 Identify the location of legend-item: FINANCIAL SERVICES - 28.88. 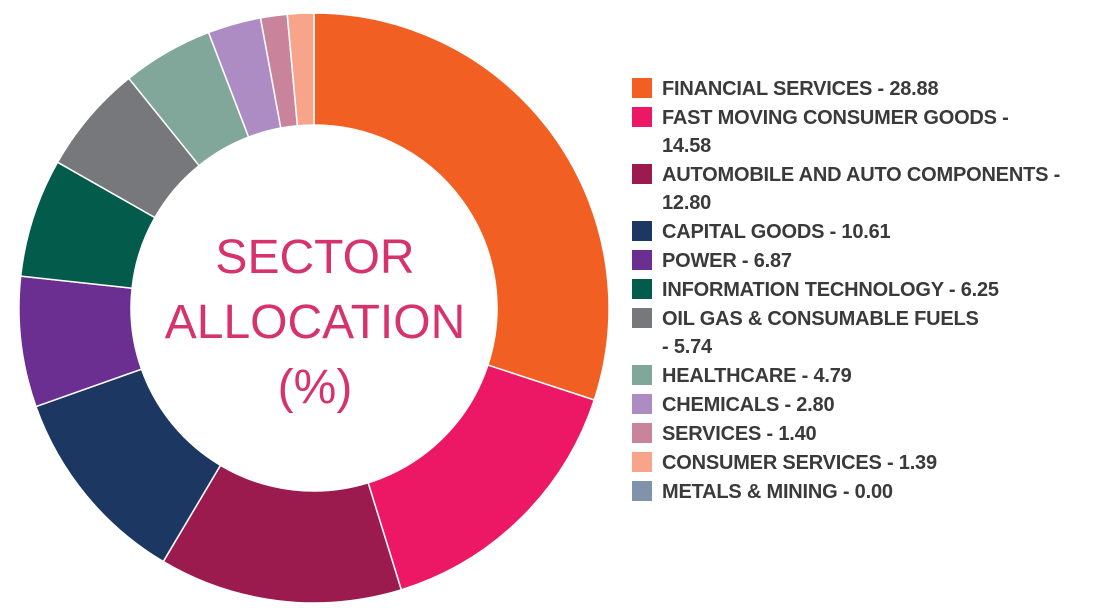
(867, 89).